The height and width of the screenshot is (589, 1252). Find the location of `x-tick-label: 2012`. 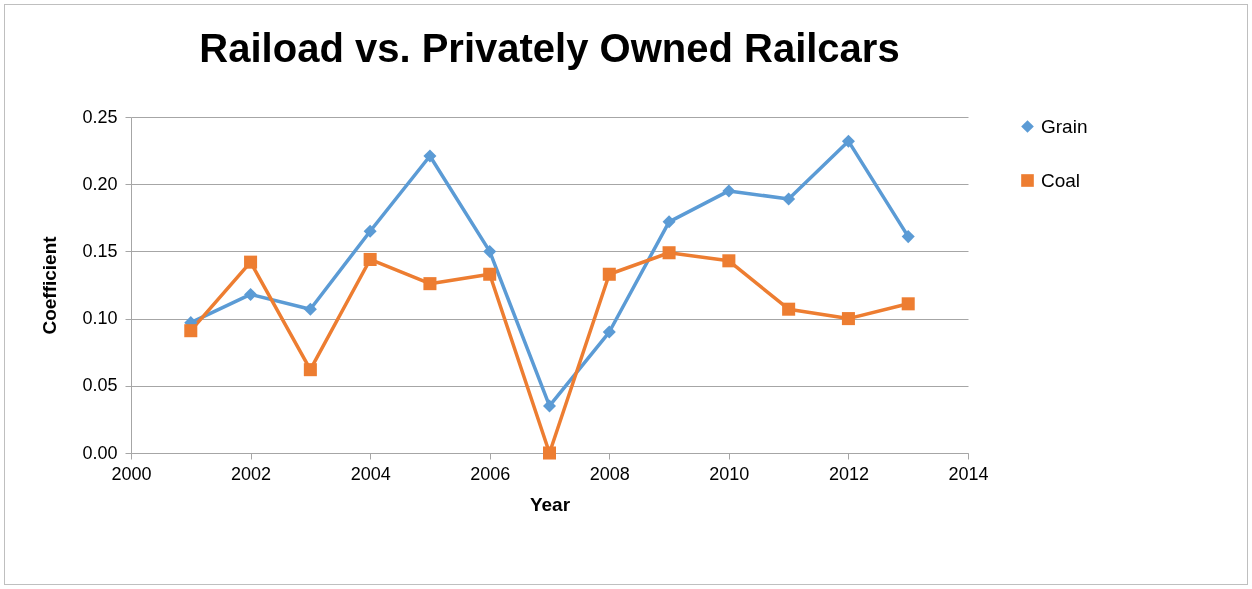

x-tick-label: 2012 is located at coordinates (848, 473).